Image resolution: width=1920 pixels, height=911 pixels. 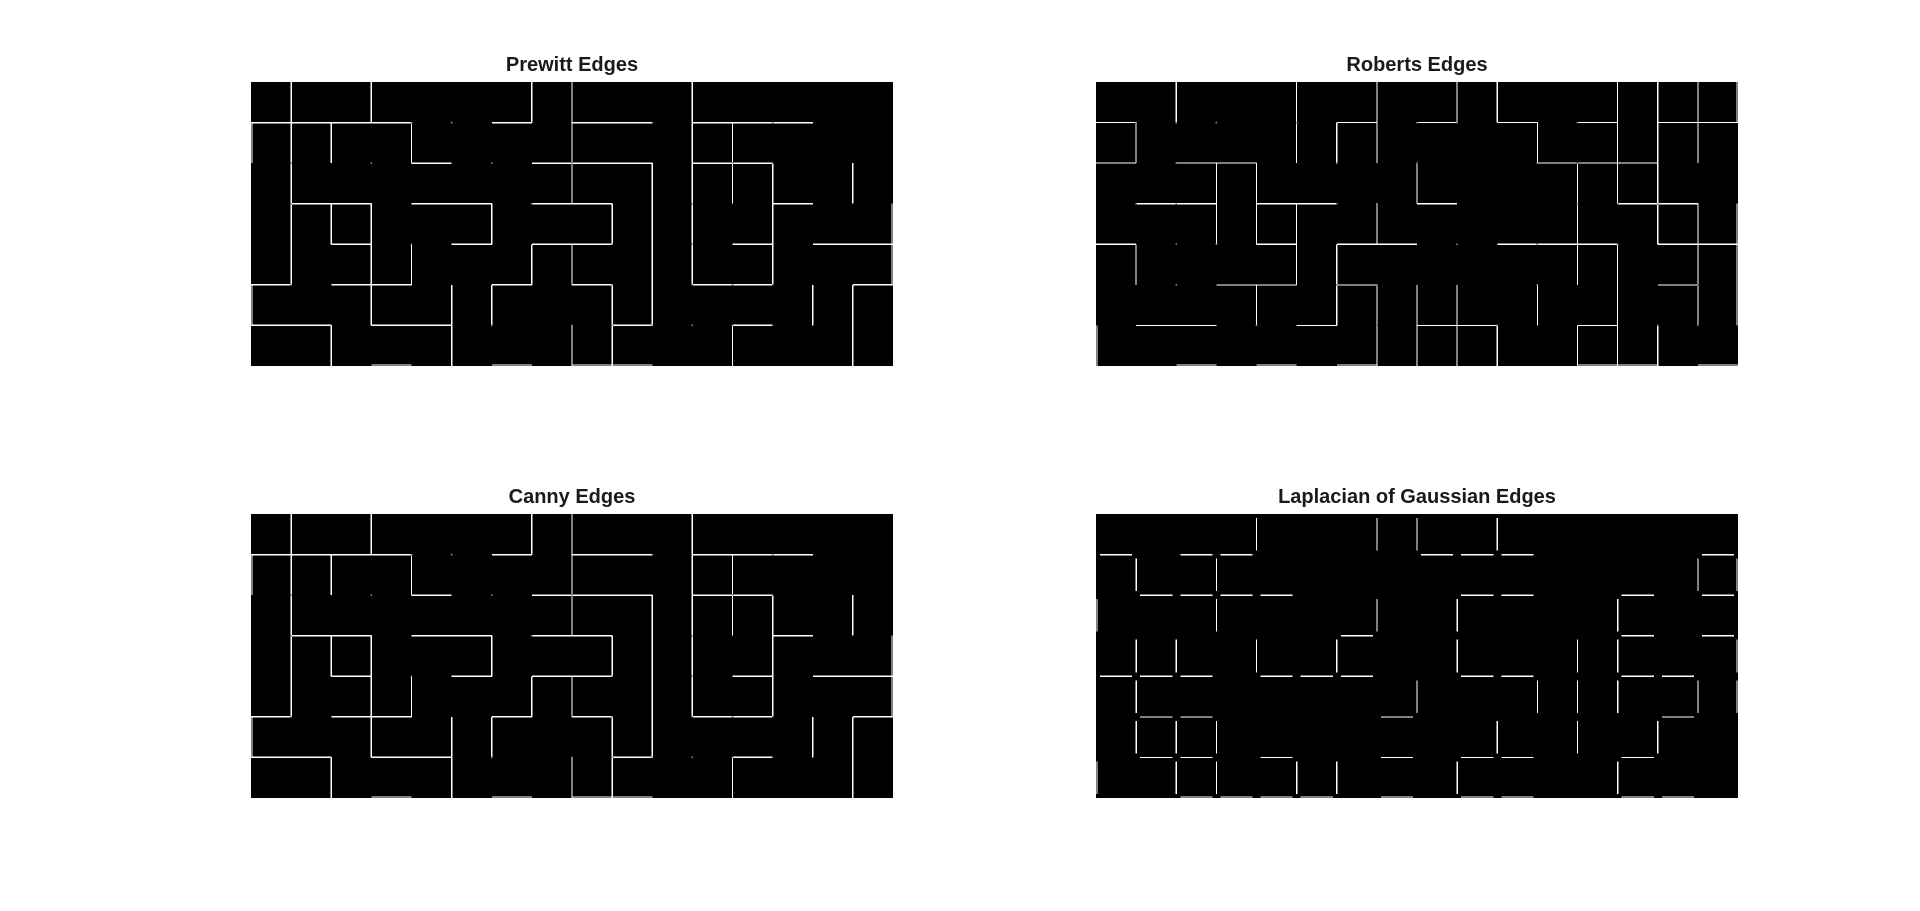 I want to click on edge-image-laplacian, so click(x=1417, y=656).